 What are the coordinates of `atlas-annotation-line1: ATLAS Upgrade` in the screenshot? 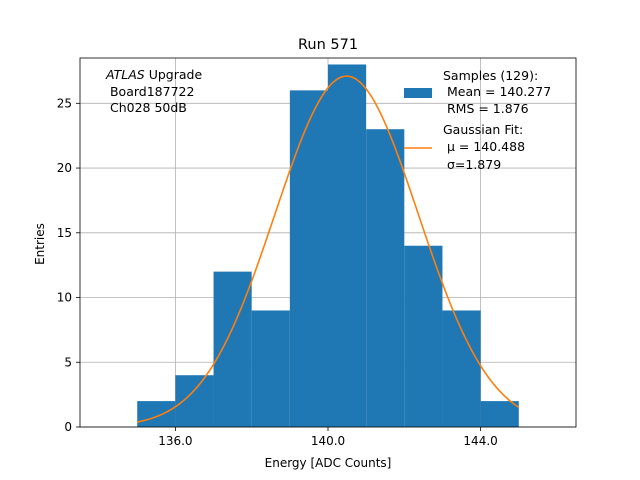 It's located at (153, 74).